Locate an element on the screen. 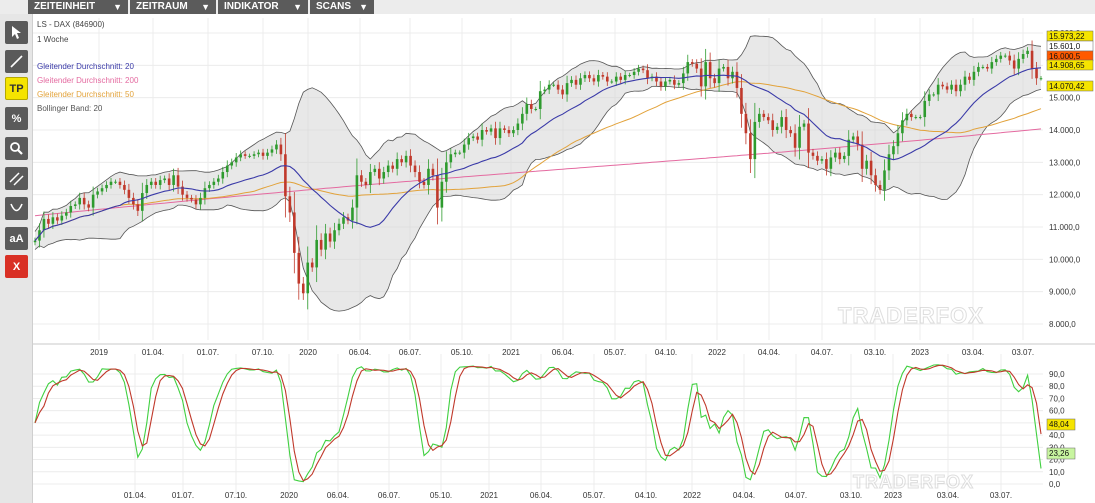  arc-tool-button is located at coordinates (16, 208).